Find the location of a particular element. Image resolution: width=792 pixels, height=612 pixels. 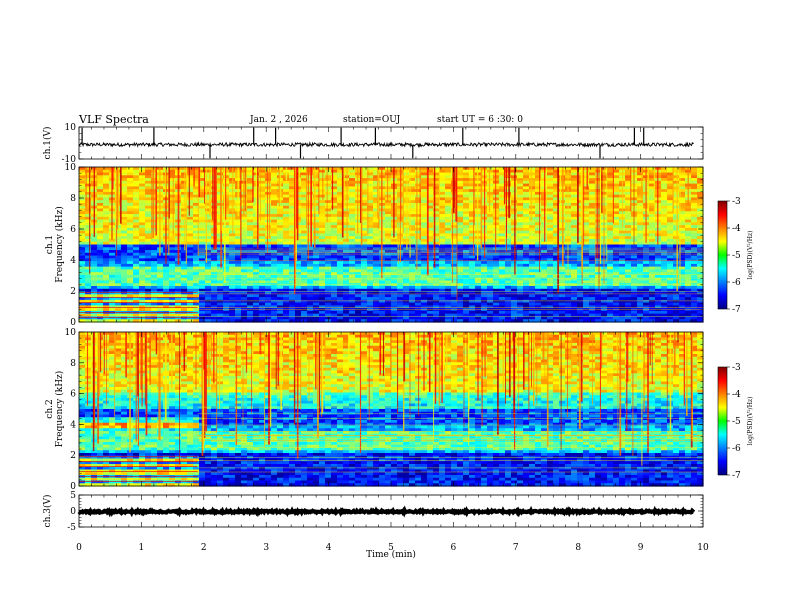

y-tick-label: -10 is located at coordinates (69, 160).